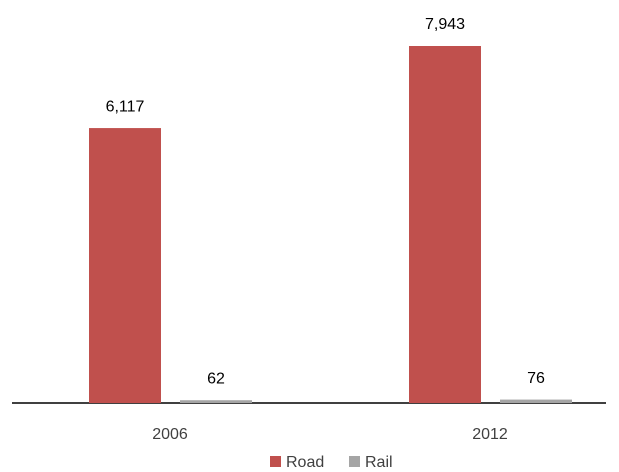 The image size is (619, 472). What do you see at coordinates (445, 24) in the screenshot?
I see `data-label: 7,943` at bounding box center [445, 24].